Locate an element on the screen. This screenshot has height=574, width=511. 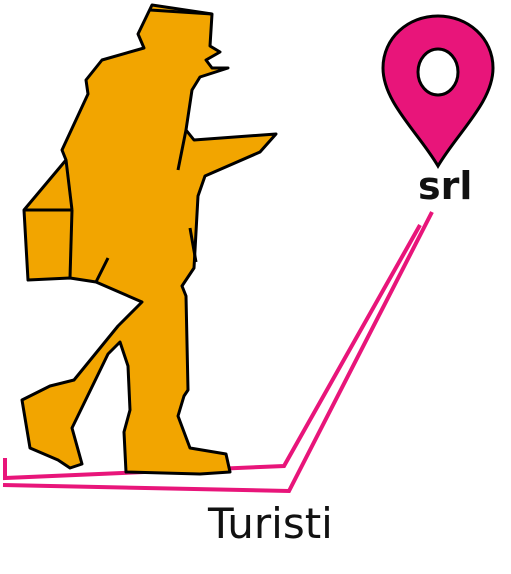
logo-word-turisti: Turisti is located at coordinates (270, 523).